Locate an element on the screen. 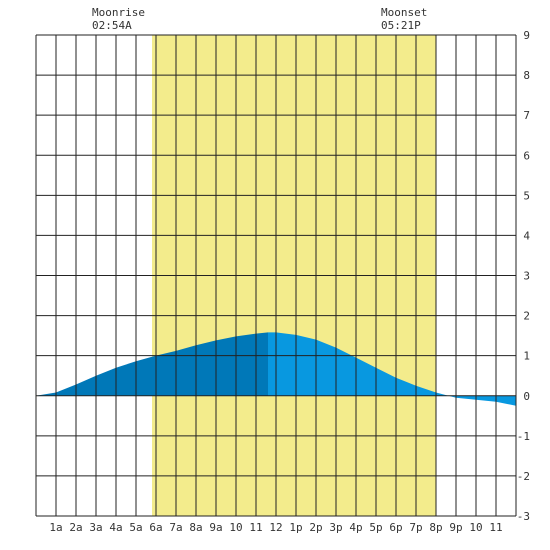 The image size is (550, 550). y-tick-label: -3 is located at coordinates (523, 516).